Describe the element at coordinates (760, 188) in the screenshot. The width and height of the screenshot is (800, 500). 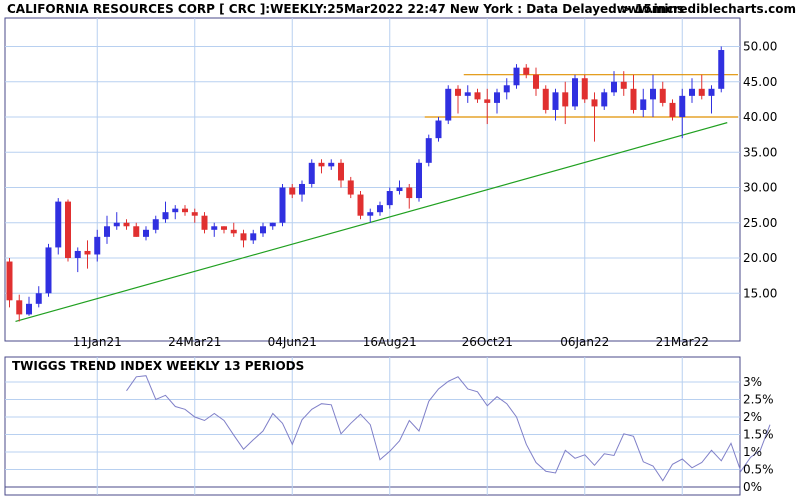
I see `price-y-tick-label: 30.00` at that location.